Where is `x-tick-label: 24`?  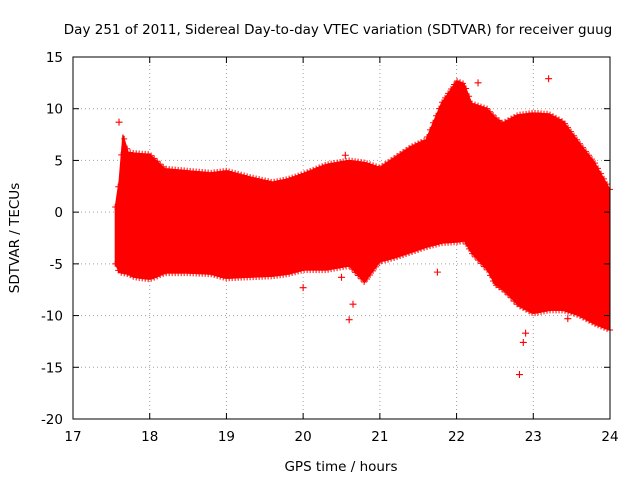 x-tick-label: 24 is located at coordinates (609, 437).